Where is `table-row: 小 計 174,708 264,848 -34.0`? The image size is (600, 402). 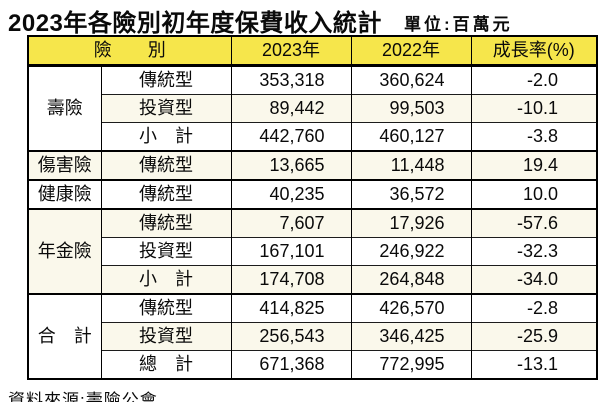 table-row: 小 計 174,708 264,848 -34.0 is located at coordinates (313, 279).